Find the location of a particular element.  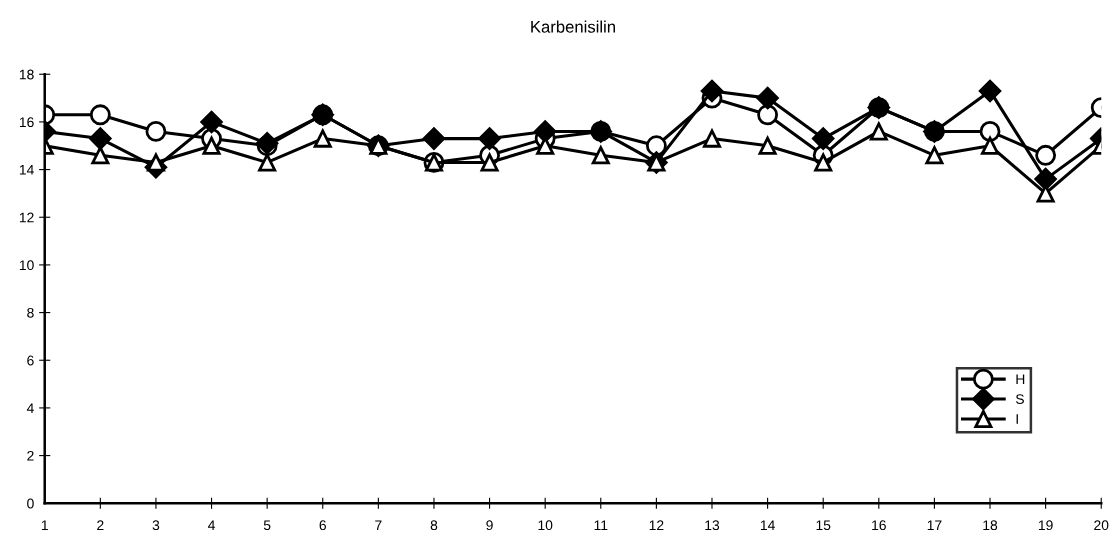

x-tick-label: 8 is located at coordinates (434, 525).